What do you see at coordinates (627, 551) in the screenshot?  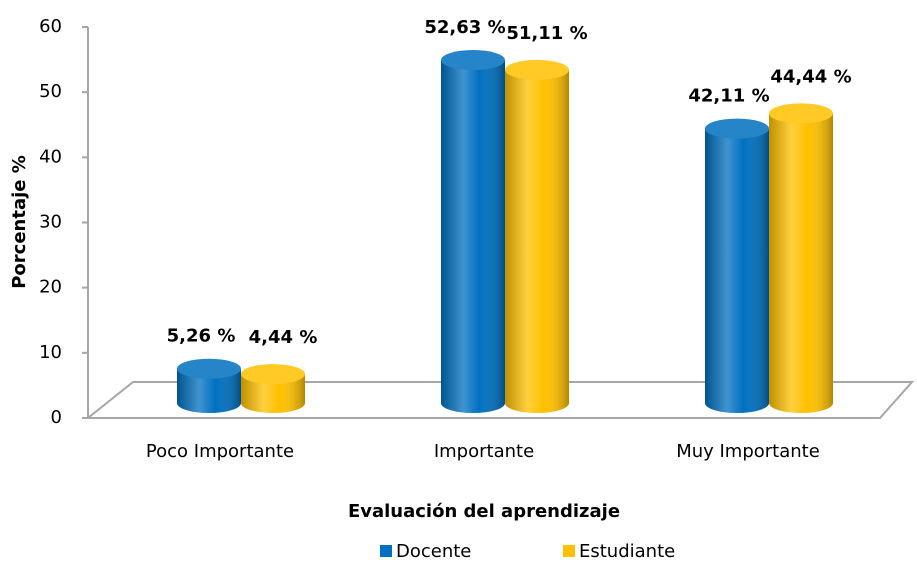 I see `legend-label: Estudiante` at bounding box center [627, 551].